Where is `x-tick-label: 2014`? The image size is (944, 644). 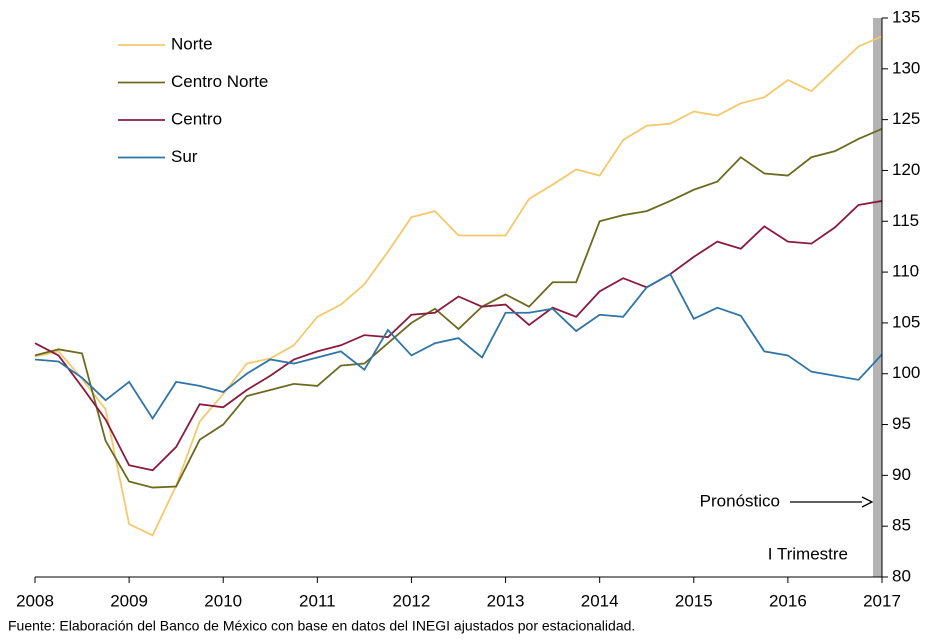 x-tick-label: 2014 is located at coordinates (600, 600).